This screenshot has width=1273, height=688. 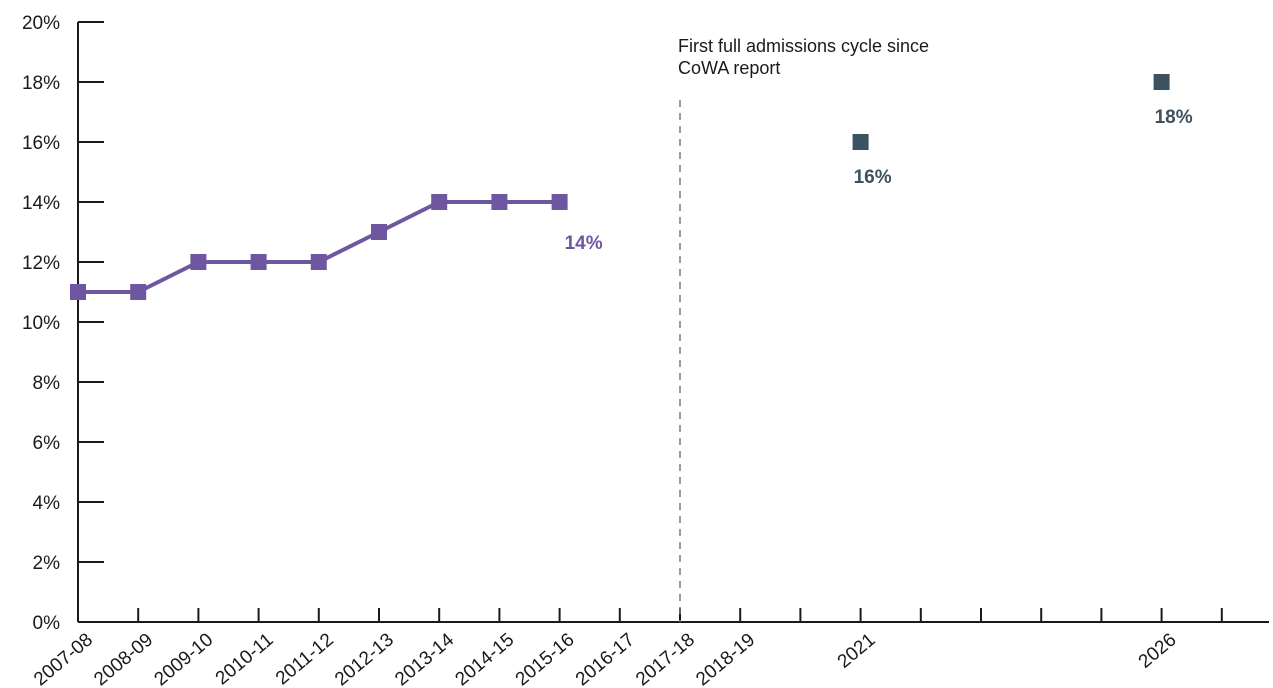 What do you see at coordinates (183, 658) in the screenshot?
I see `x-tick-label: 2009-10` at bounding box center [183, 658].